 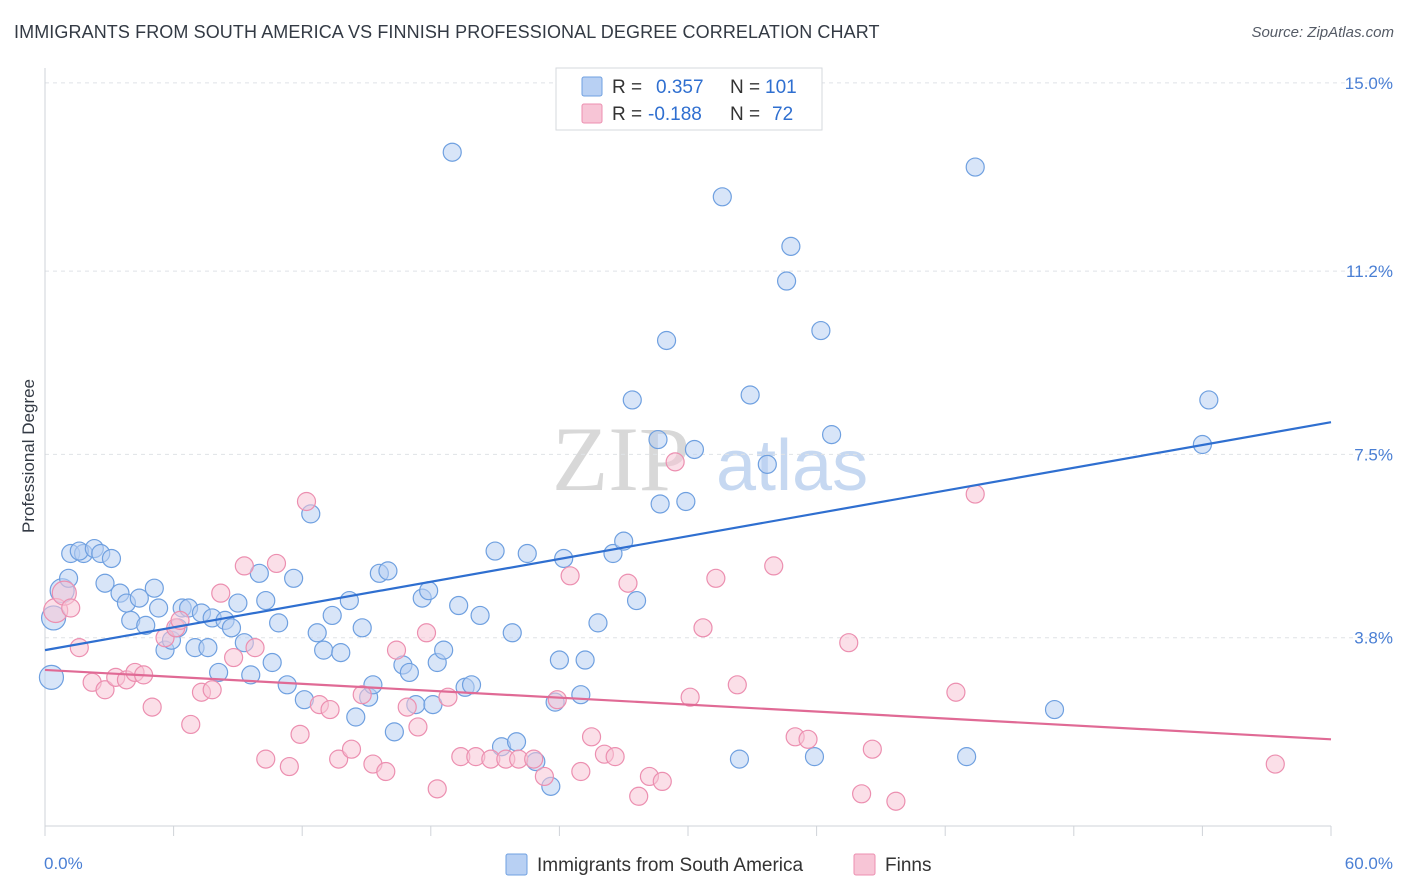 What do you see at coordinates (627, 114) in the screenshot?
I see `legend-r-label-2: R =` at bounding box center [627, 114].